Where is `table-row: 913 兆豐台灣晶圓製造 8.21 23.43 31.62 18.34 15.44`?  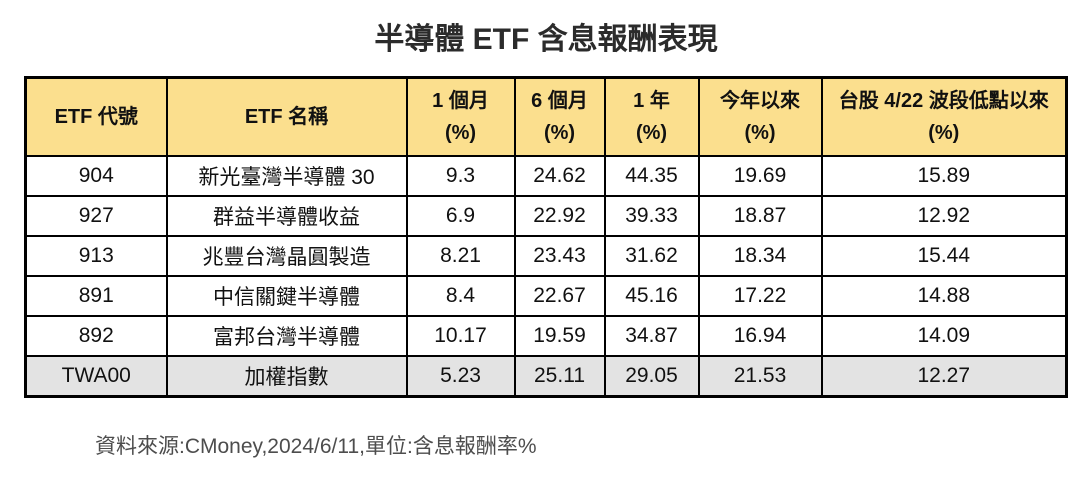
table-row: 913 兆豐台灣晶圓製造 8.21 23.43 31.62 18.34 15.44 is located at coordinates (546, 256).